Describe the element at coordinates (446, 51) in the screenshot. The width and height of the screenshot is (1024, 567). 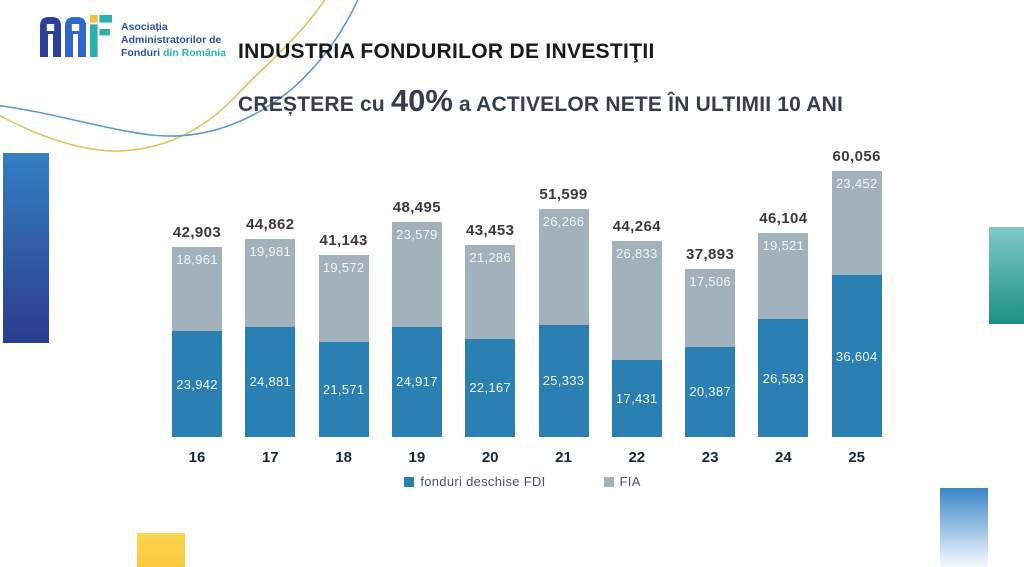
I see `page-title: INDUSTRIA FONDURILOR DE INVESTIŢII` at that location.